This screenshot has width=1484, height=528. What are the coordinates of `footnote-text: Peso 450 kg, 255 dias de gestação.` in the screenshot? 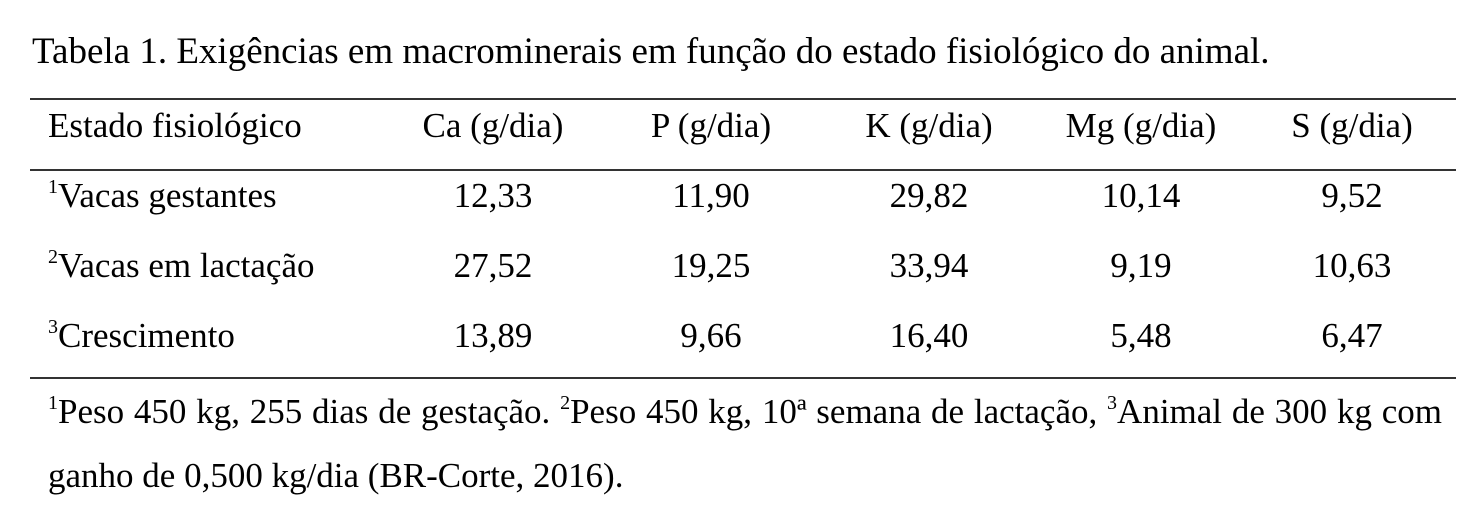 It's located at (304, 411).